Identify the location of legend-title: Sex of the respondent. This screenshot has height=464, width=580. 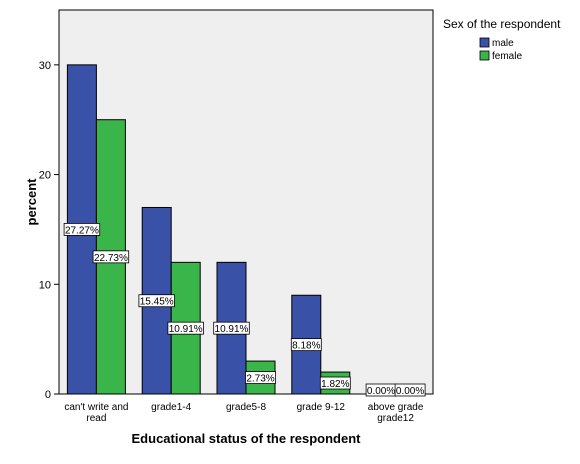
(502, 24).